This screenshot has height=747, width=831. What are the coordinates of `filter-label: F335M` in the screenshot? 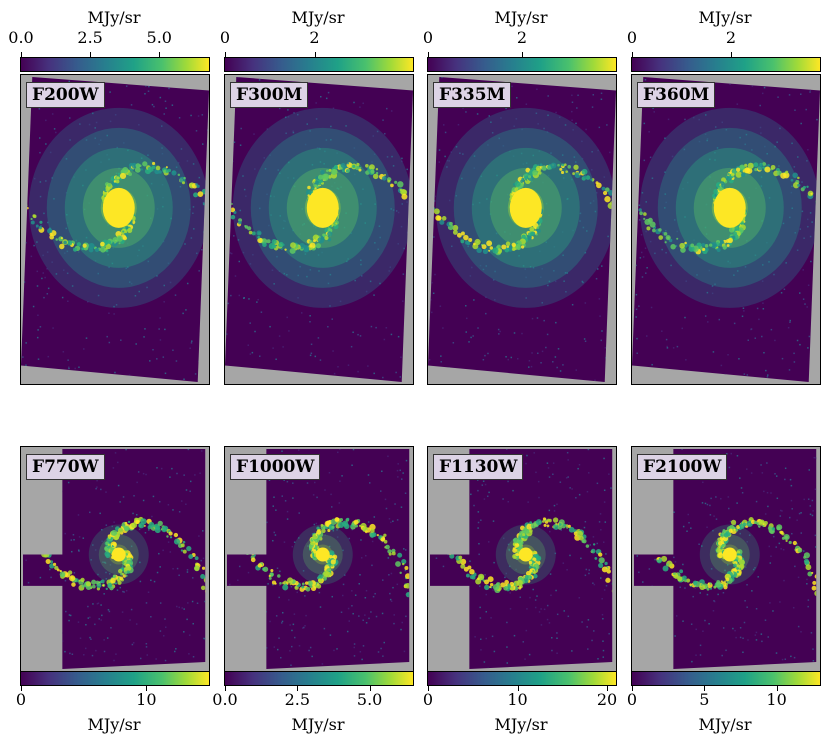 It's located at (472, 95).